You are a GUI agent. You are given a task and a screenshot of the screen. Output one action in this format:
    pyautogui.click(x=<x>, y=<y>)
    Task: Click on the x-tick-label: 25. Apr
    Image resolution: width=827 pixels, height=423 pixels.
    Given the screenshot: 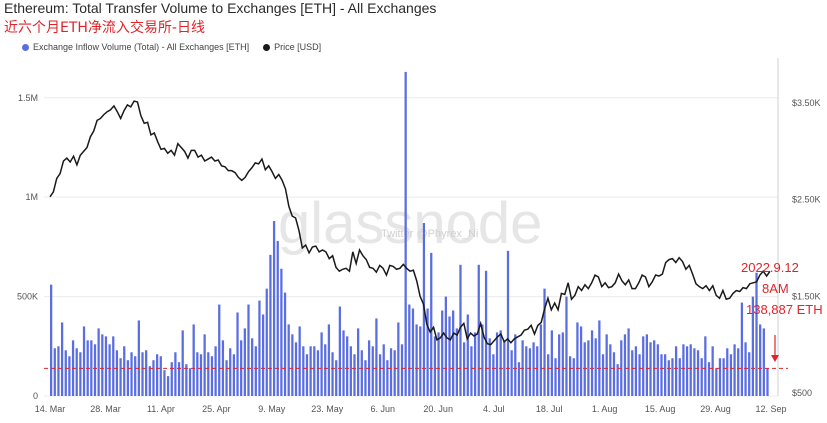 What is the action you would take?
    pyautogui.click(x=216, y=409)
    